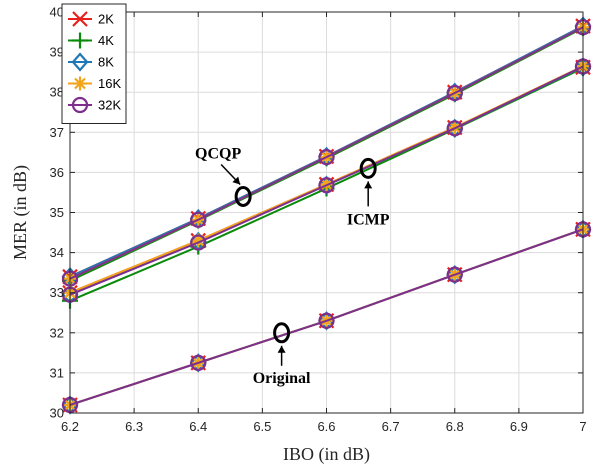 Image resolution: width=602 pixels, height=469 pixels. I want to click on x-tick-label: 6.8, so click(455, 426).